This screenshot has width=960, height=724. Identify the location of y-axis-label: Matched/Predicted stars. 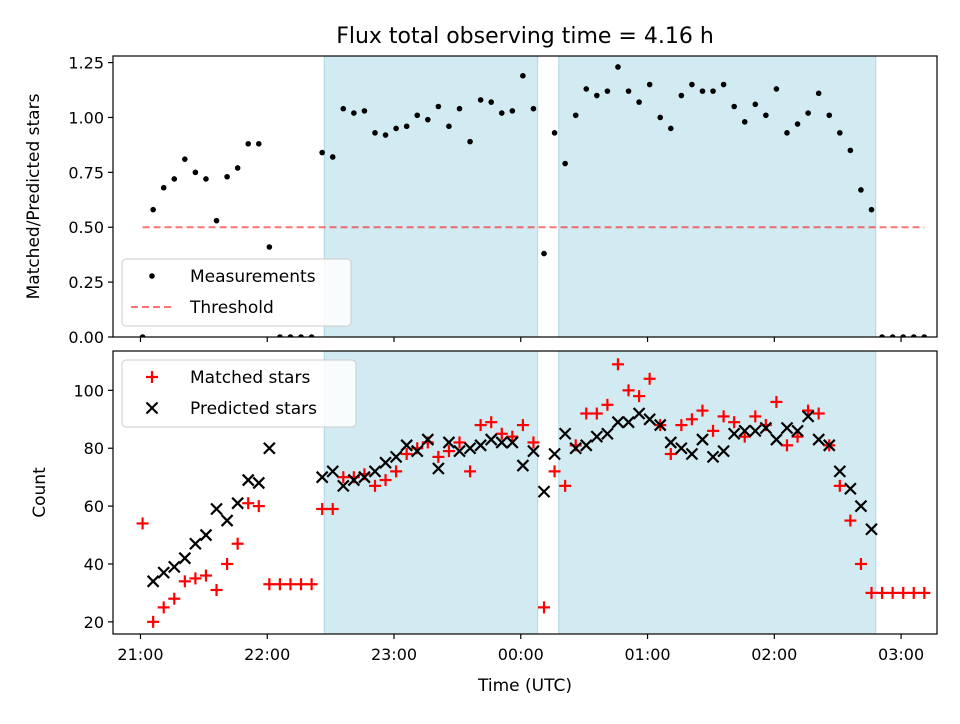
(34, 196).